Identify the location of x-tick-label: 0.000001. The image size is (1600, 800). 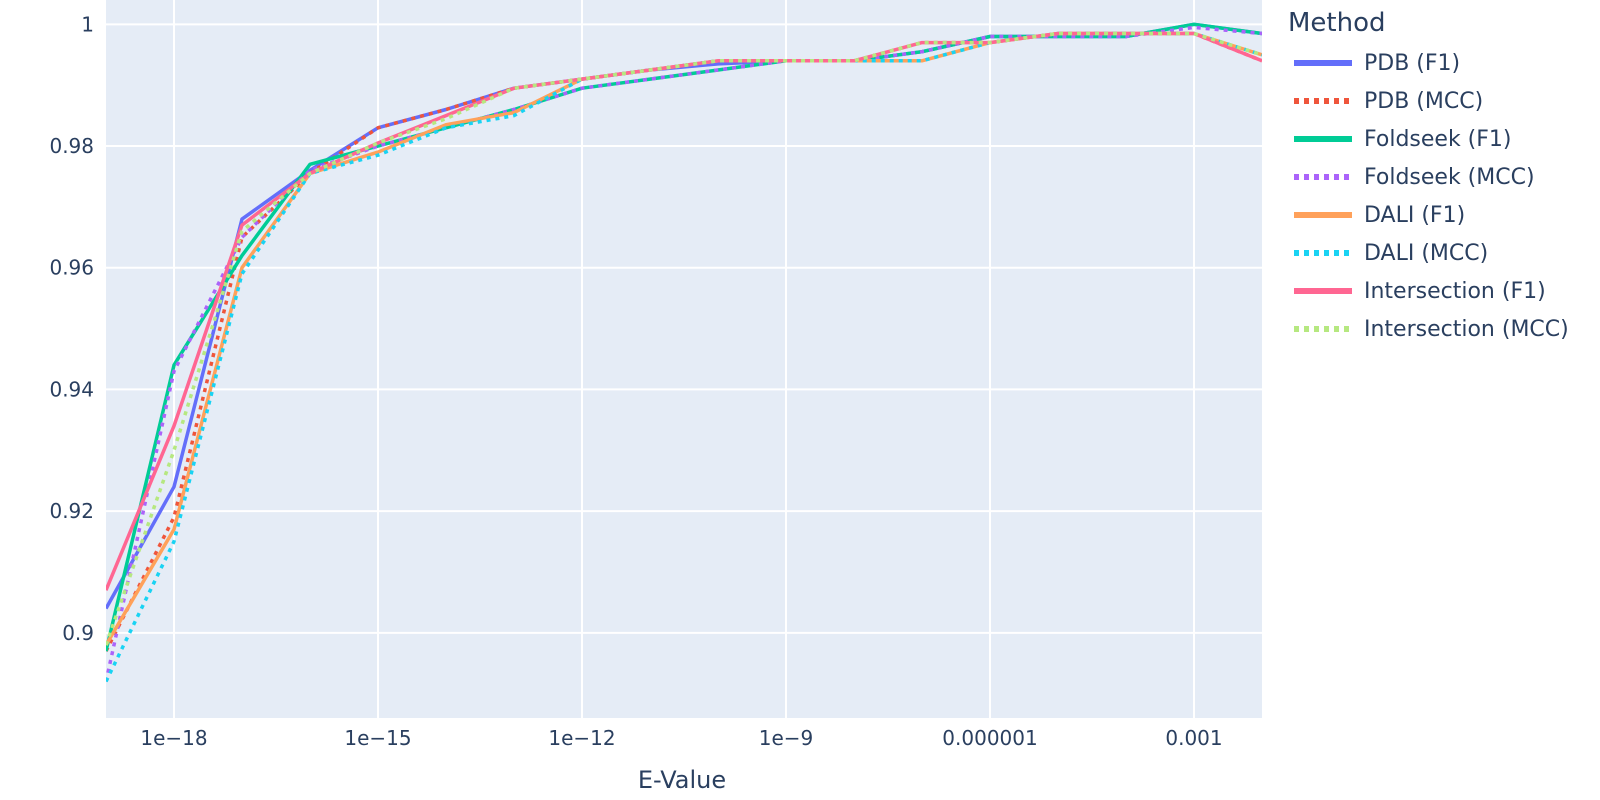
(989, 738).